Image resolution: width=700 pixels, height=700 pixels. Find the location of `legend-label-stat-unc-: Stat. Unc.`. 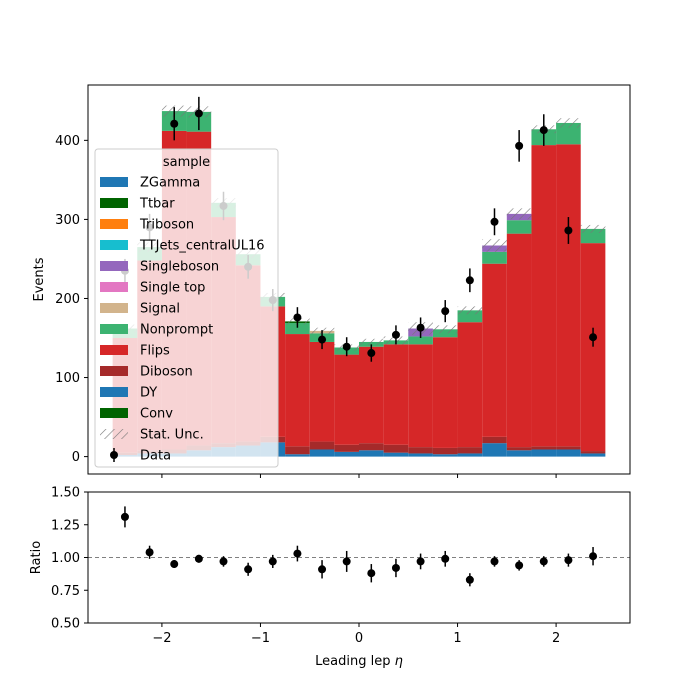

legend-label-stat-unc-: Stat. Unc. is located at coordinates (172, 435).